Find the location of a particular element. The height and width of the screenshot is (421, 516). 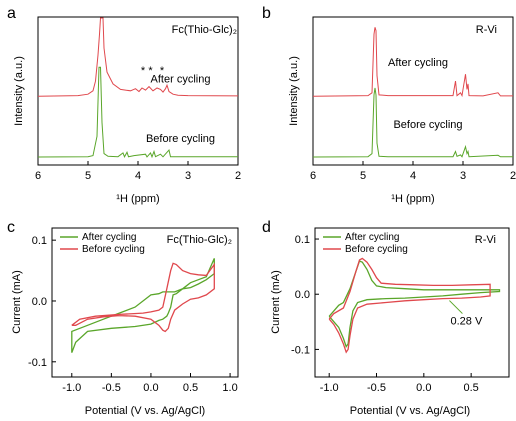

x-ticks-a: 6 5 4 3 2 is located at coordinates (138, 171).